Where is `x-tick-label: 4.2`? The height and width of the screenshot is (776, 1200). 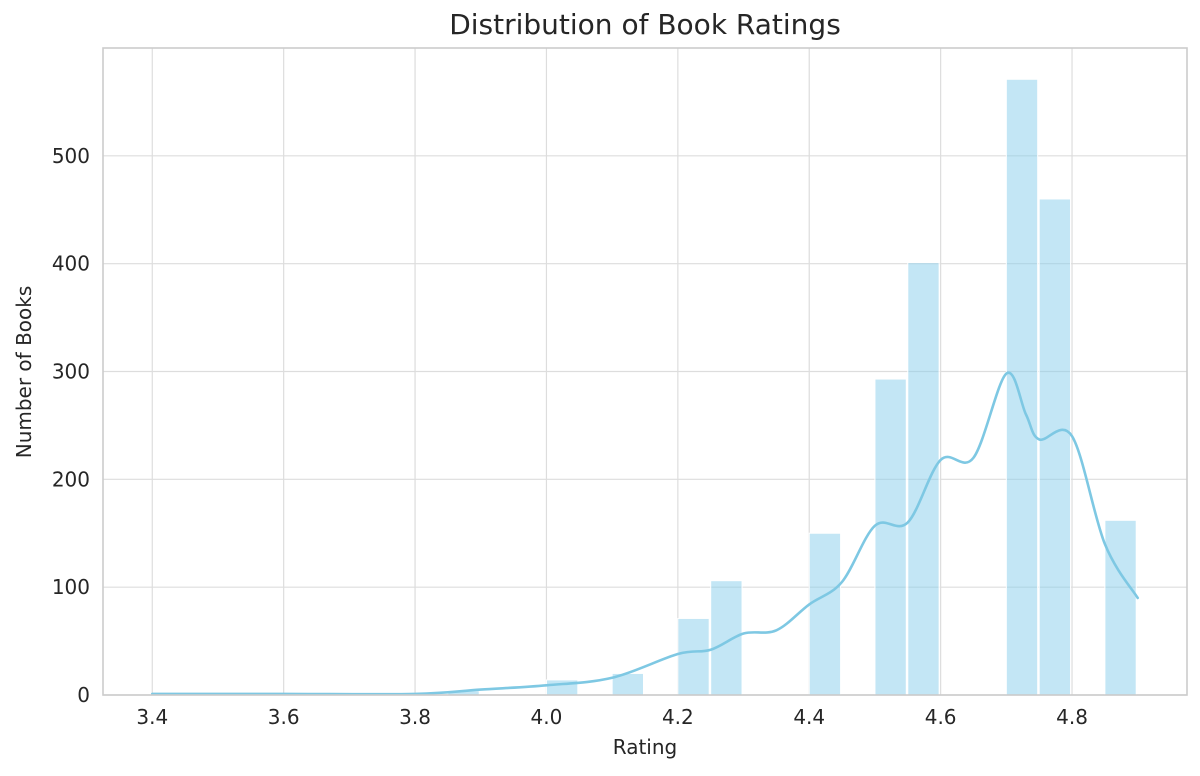 x-tick-label: 4.2 is located at coordinates (678, 717).